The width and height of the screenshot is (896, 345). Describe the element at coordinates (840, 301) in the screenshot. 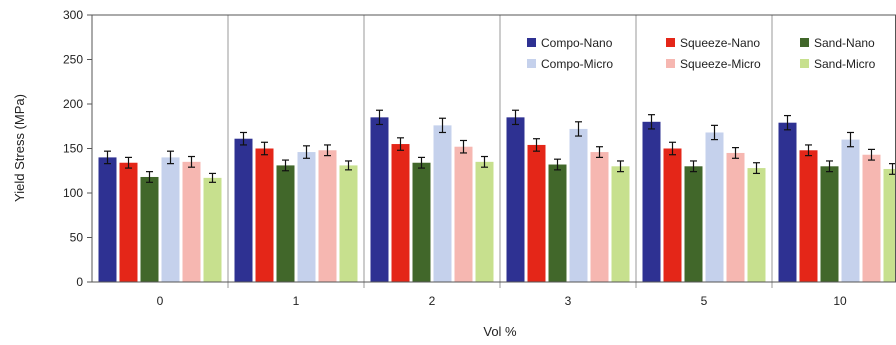

I see `x-tick-label: 10` at that location.